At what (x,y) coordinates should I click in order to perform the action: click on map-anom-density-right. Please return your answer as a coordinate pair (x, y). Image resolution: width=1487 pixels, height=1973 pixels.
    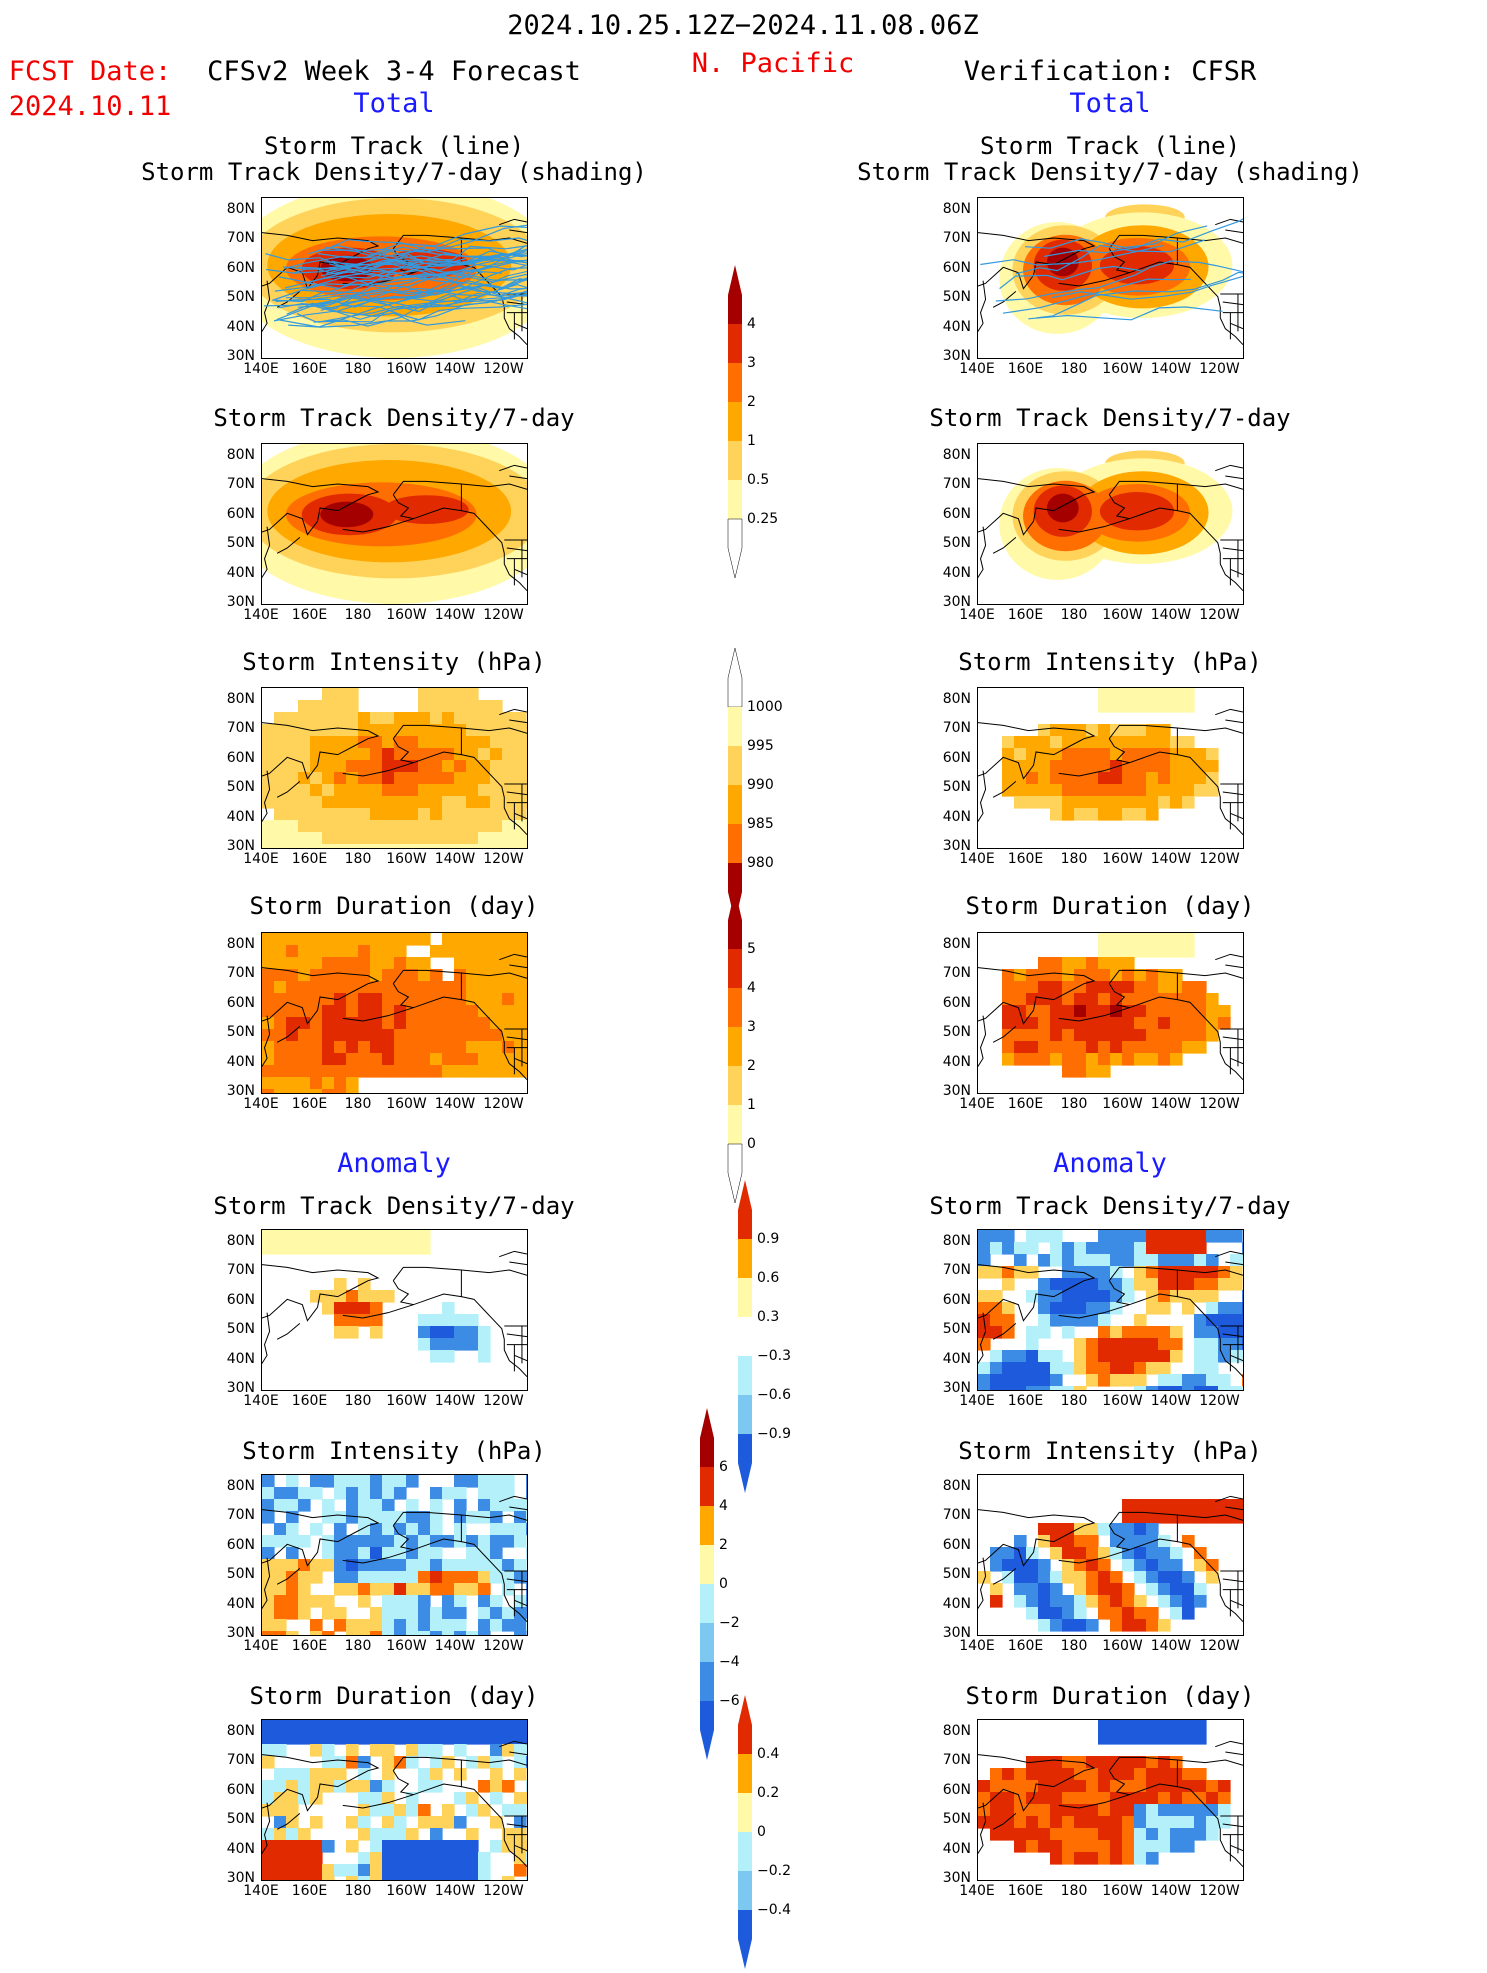
    Looking at the image, I should click on (1110, 1310).